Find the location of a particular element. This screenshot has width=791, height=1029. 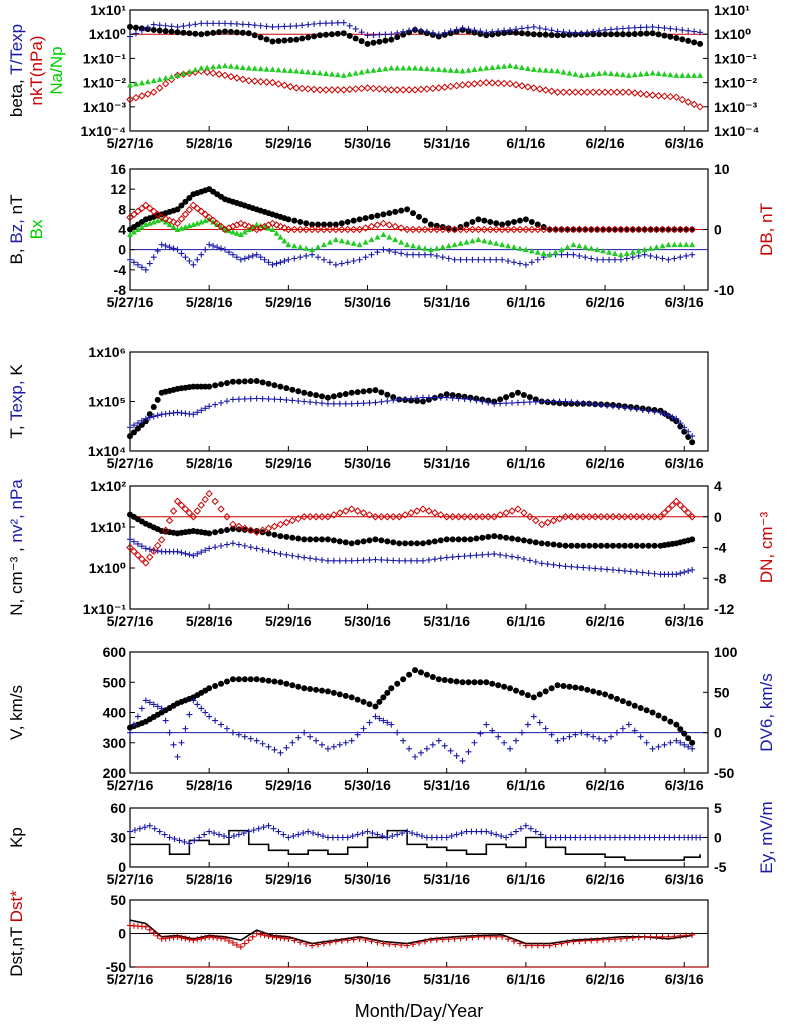

panel-dst-left-tick-label: 50 is located at coordinates (118, 900).